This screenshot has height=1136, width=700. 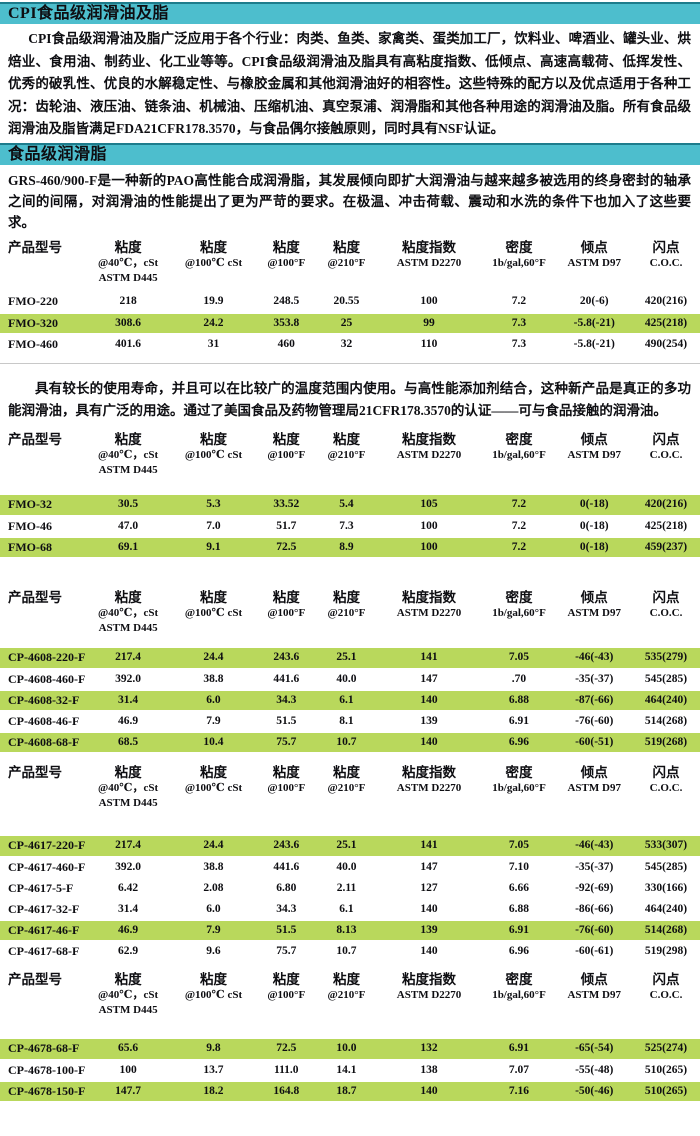 I want to click on spec-value-cell: 535(279), so click(x=666, y=657).